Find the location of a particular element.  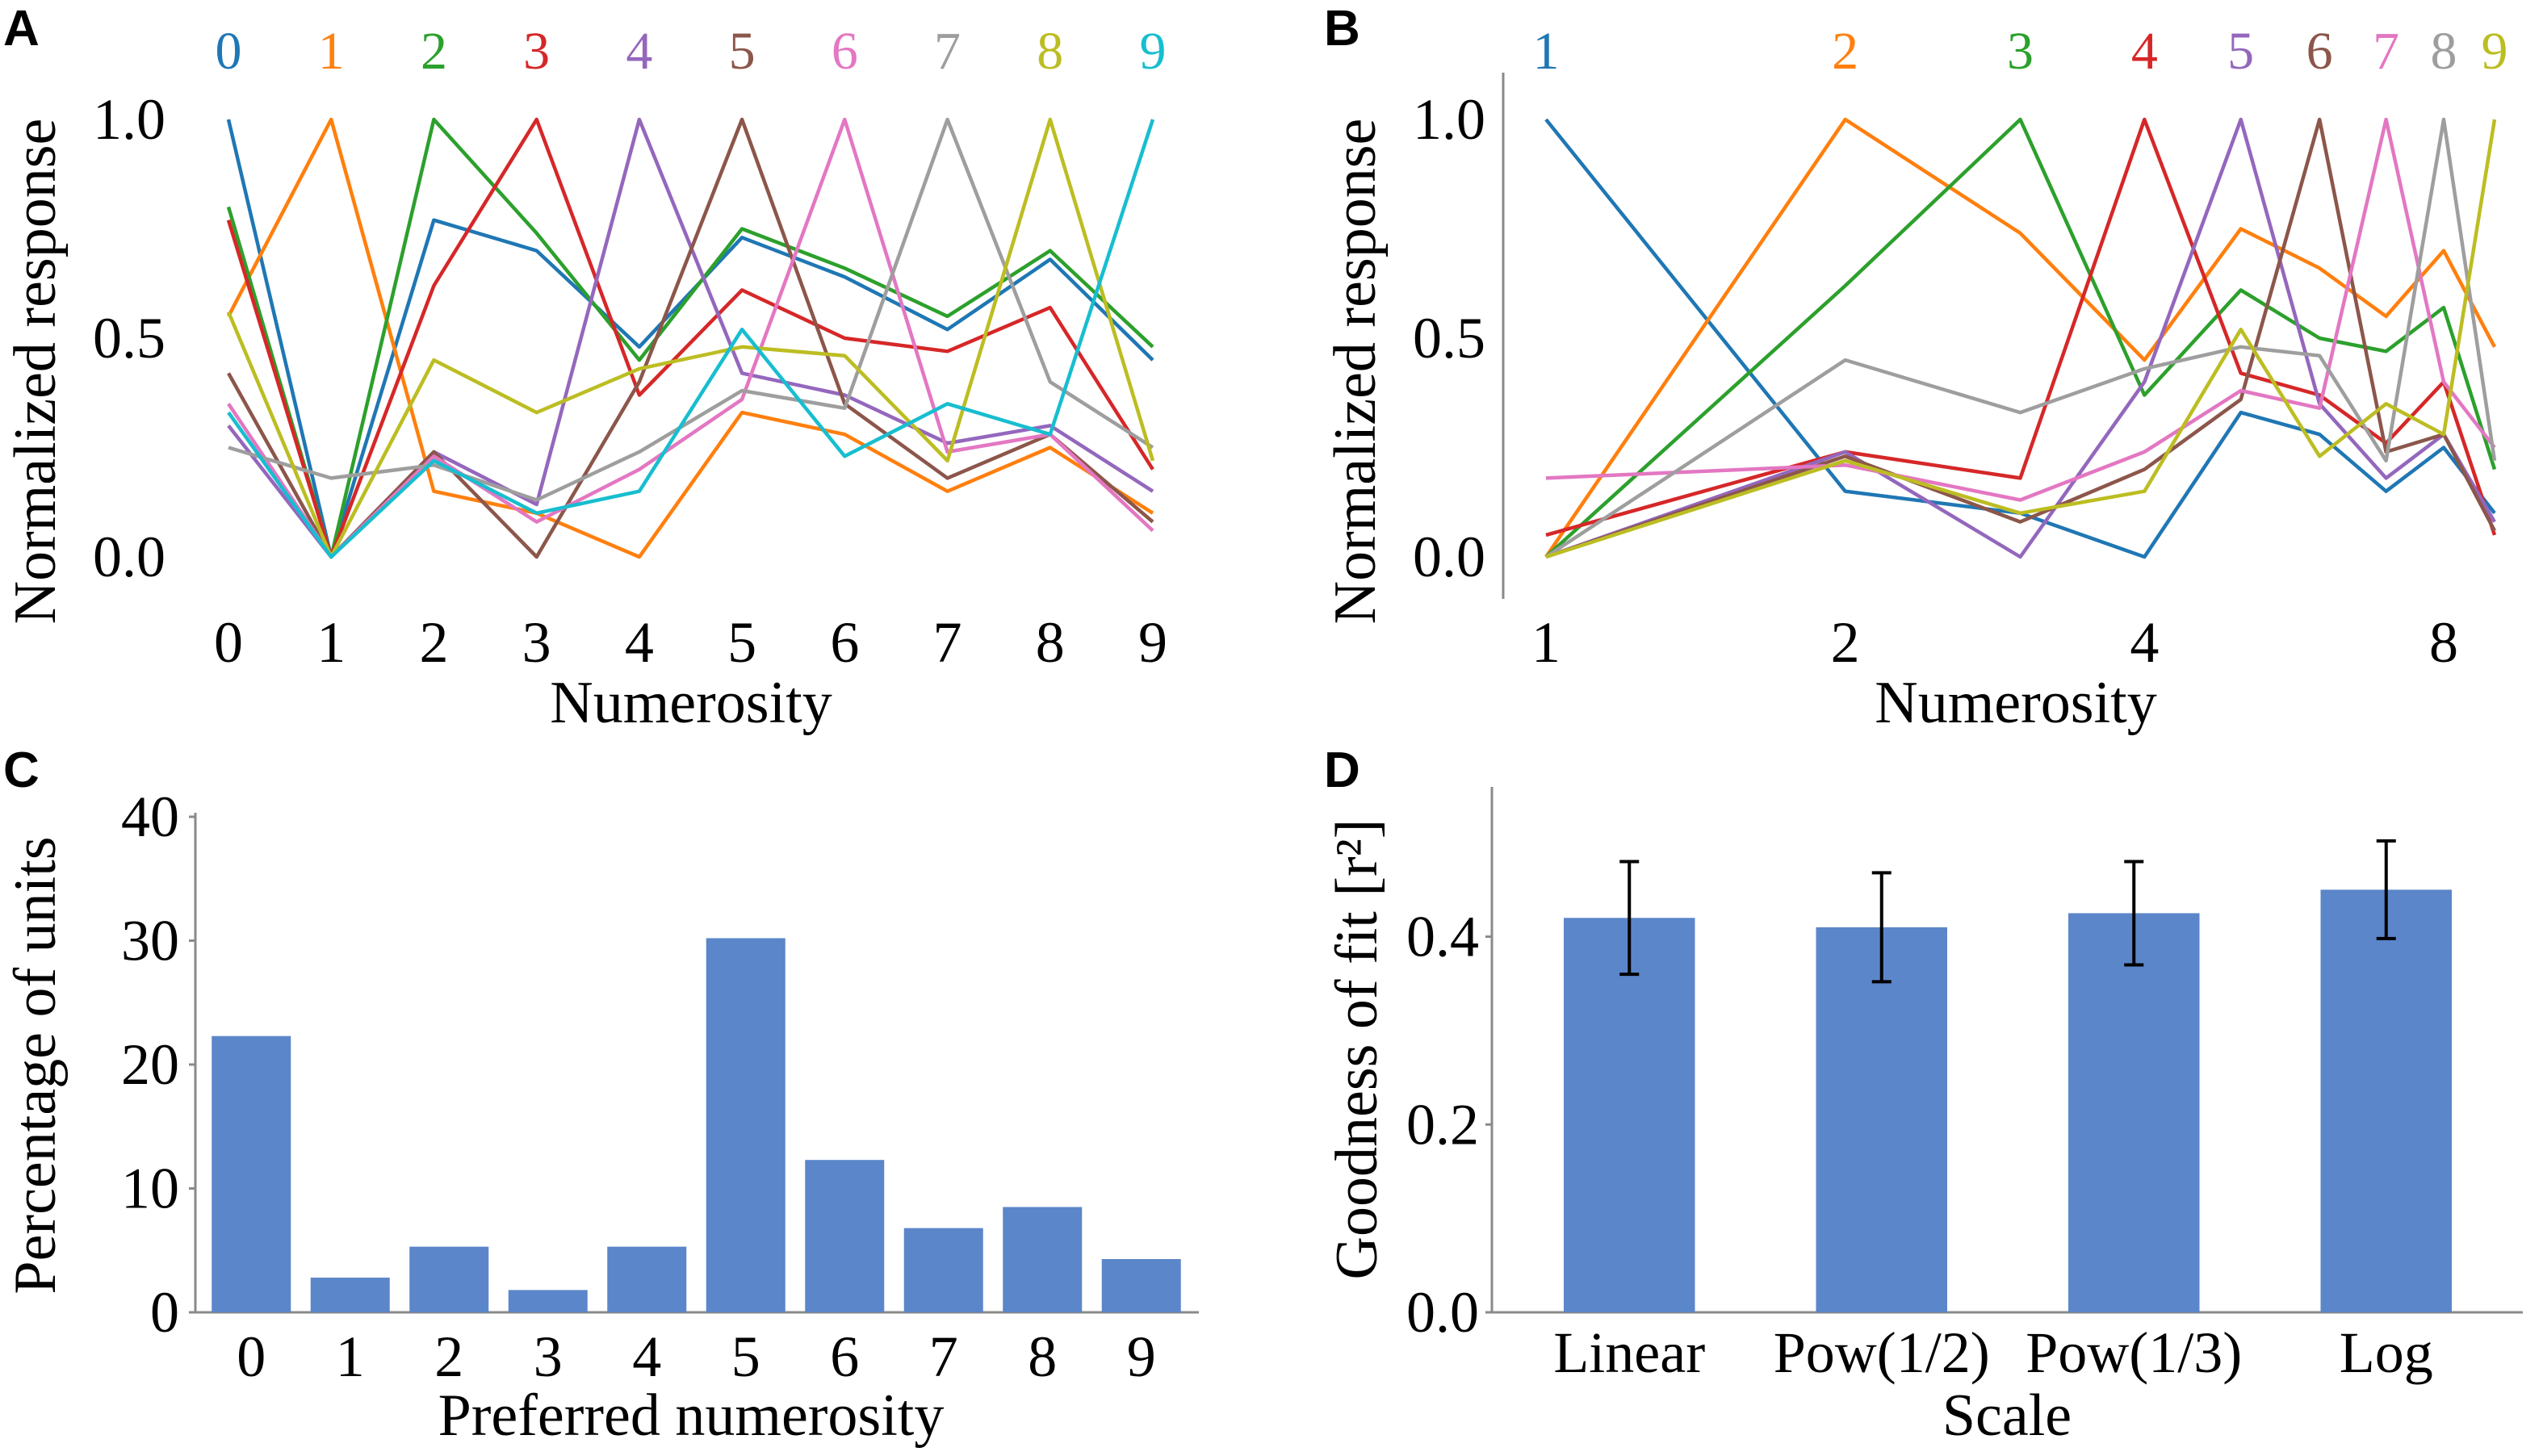

panel-b-y-tick-label: 1.0 is located at coordinates (1449, 120).